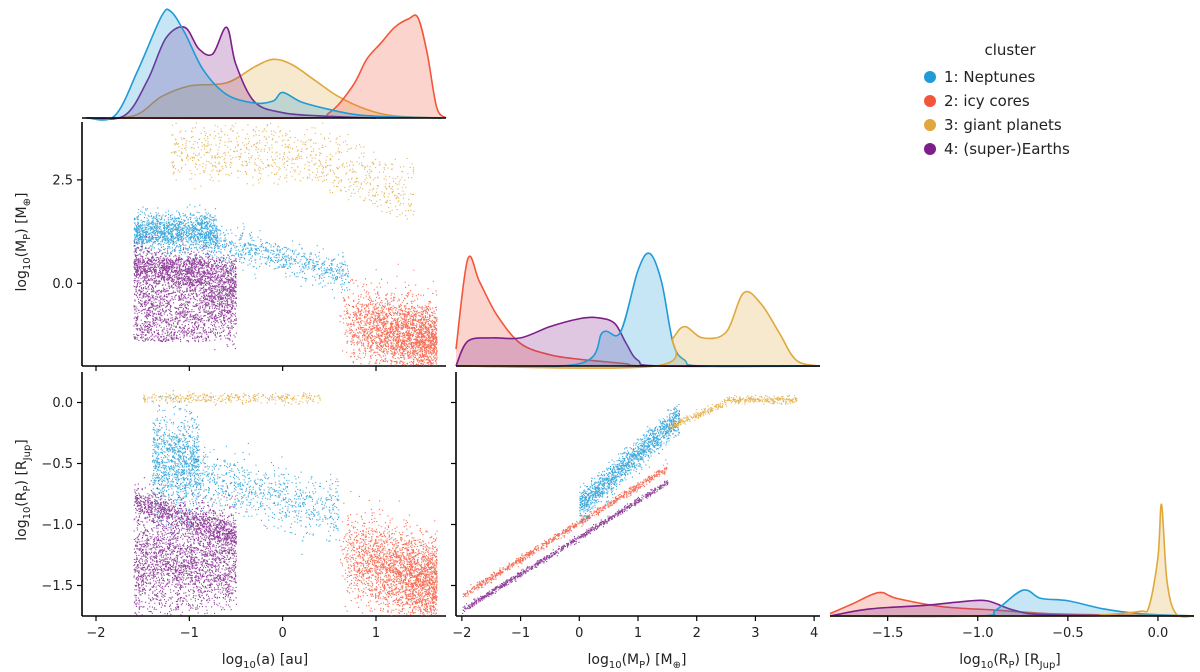 The height and width of the screenshot is (672, 1200). Describe the element at coordinates (987, 101) in the screenshot. I see `legend-label: 2: icy cores` at that location.